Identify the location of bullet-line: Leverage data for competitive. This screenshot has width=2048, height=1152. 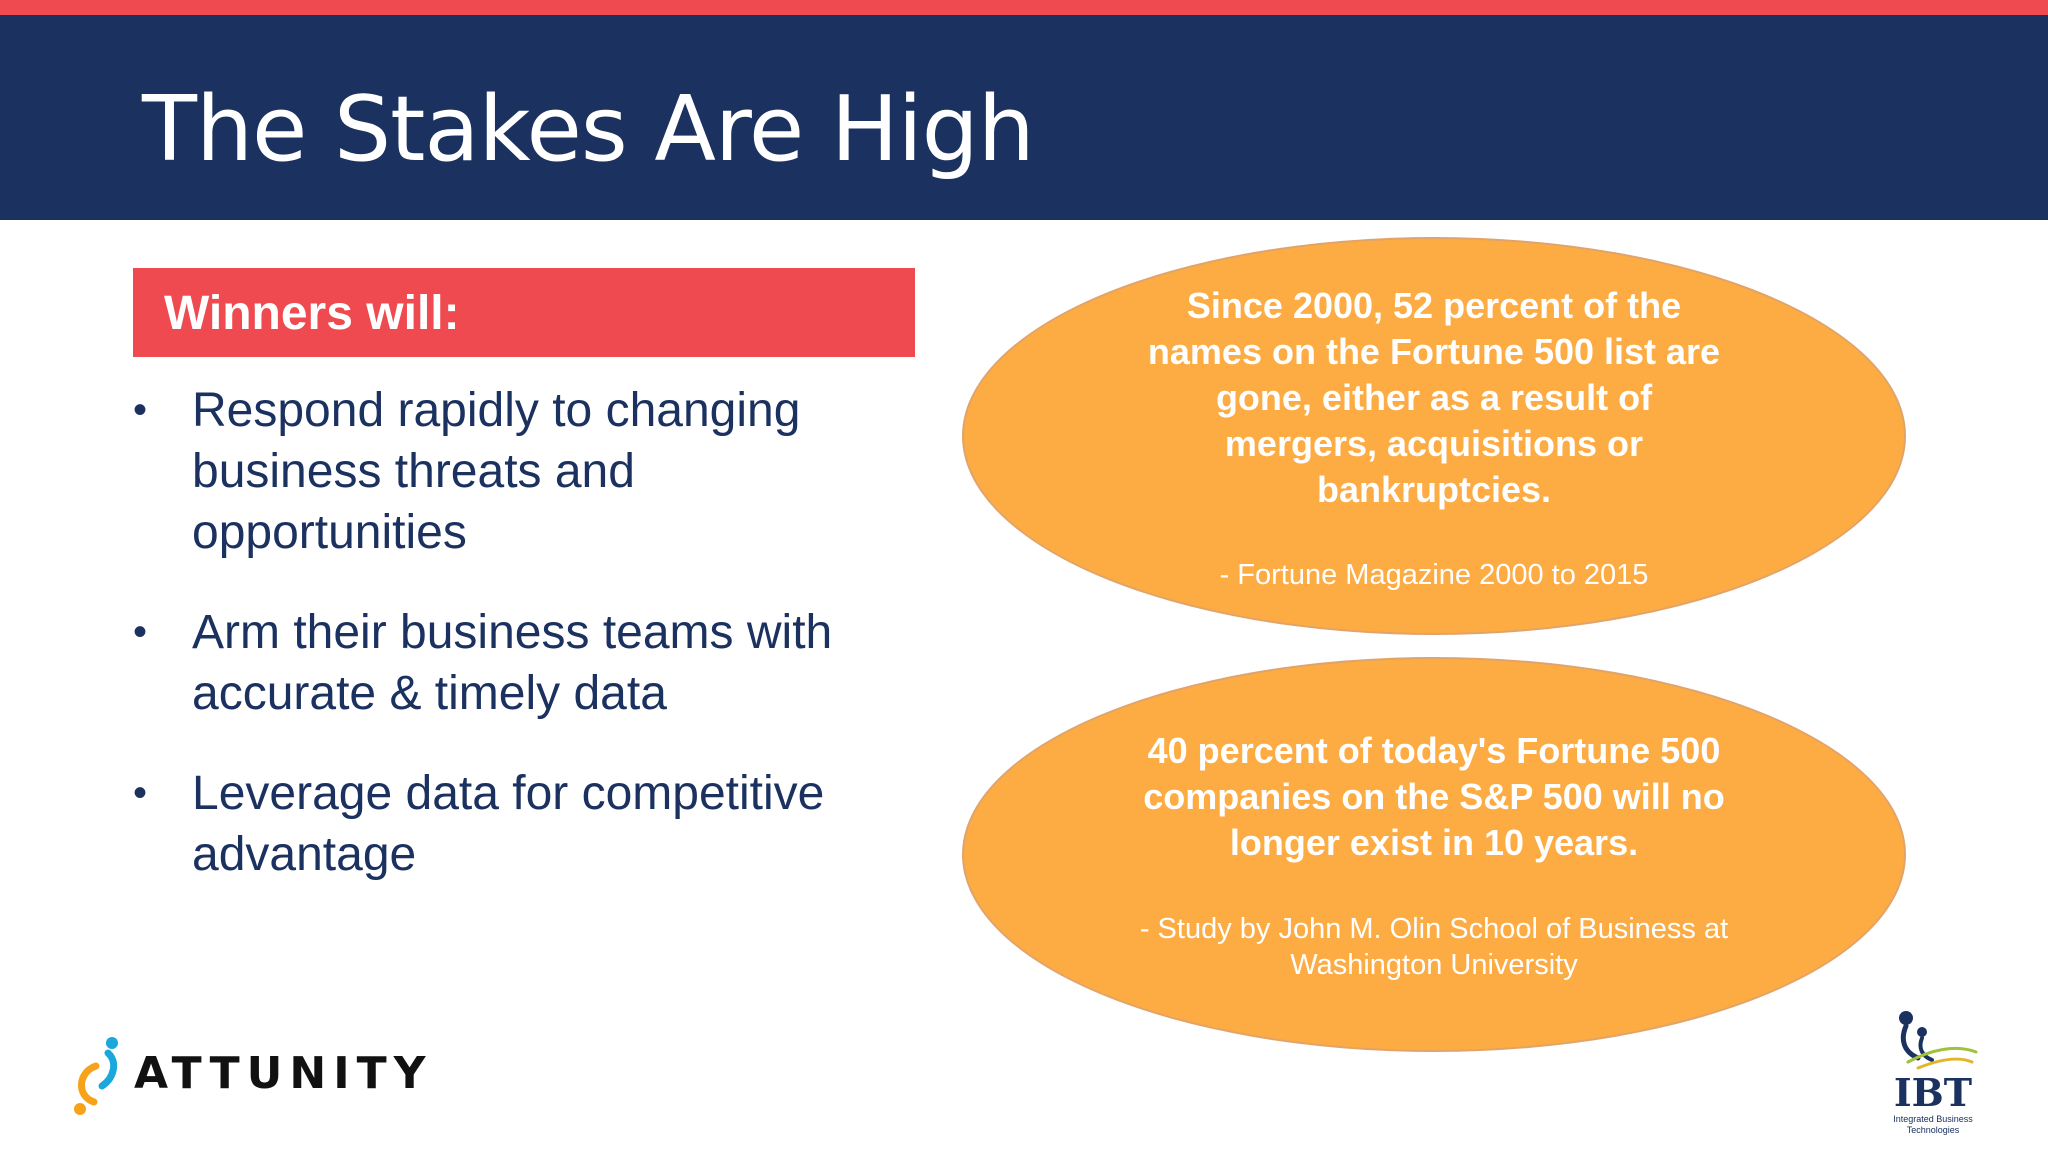
(508, 793).